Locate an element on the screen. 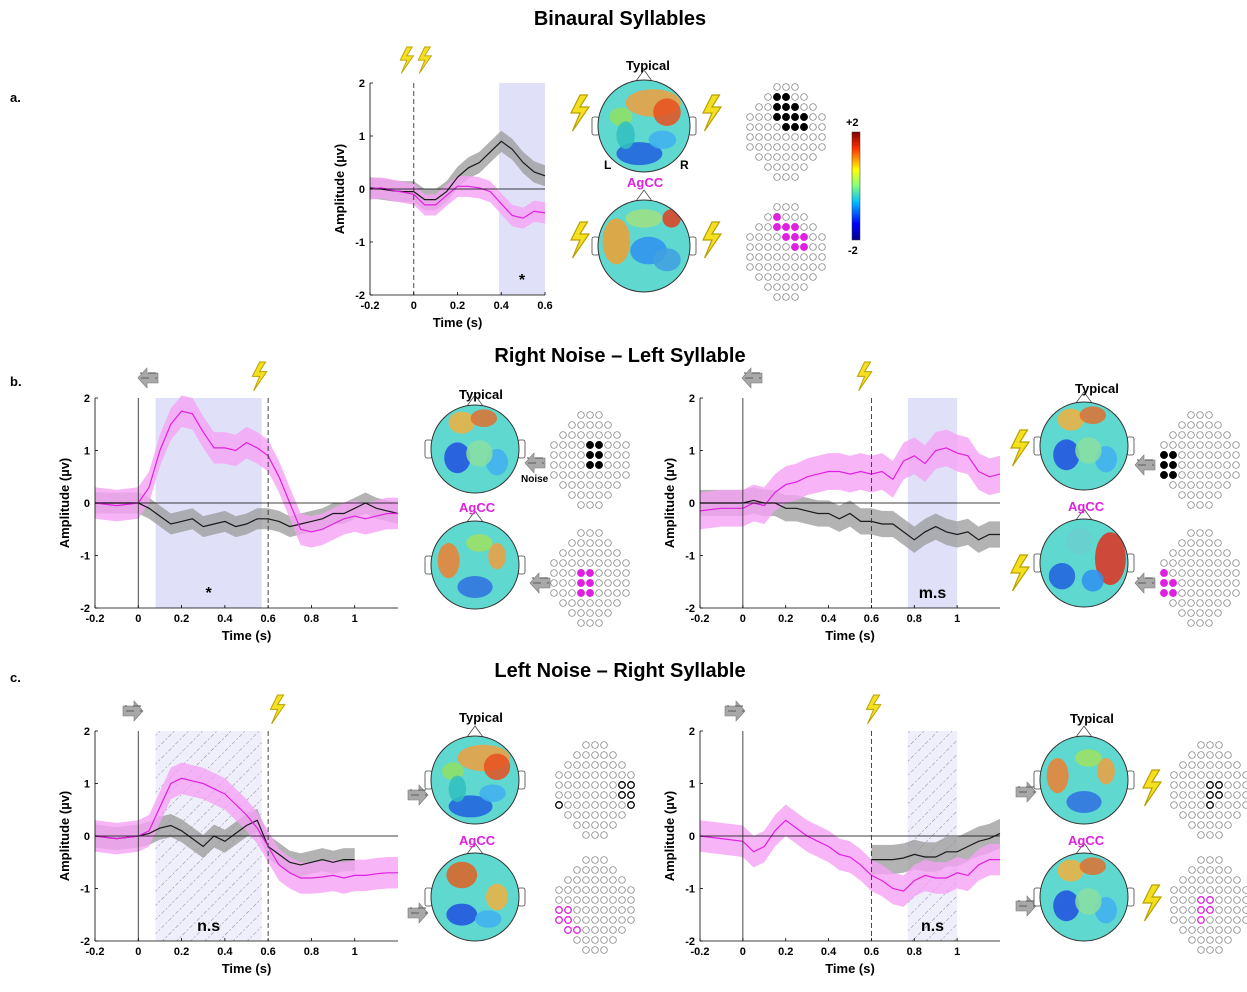 This screenshot has height=992, width=1247. head-label-typical-b1: Typical is located at coordinates (481, 394).